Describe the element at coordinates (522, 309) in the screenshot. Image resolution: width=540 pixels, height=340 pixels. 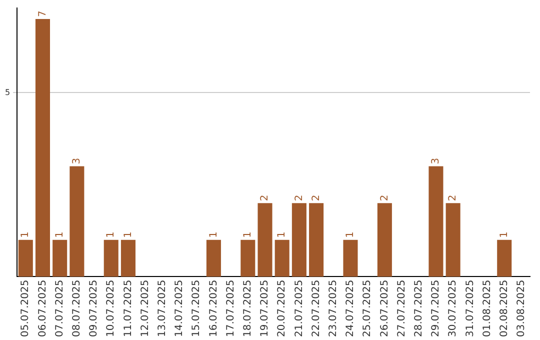
I see `x-tick-label: 03.08.2025` at that location.